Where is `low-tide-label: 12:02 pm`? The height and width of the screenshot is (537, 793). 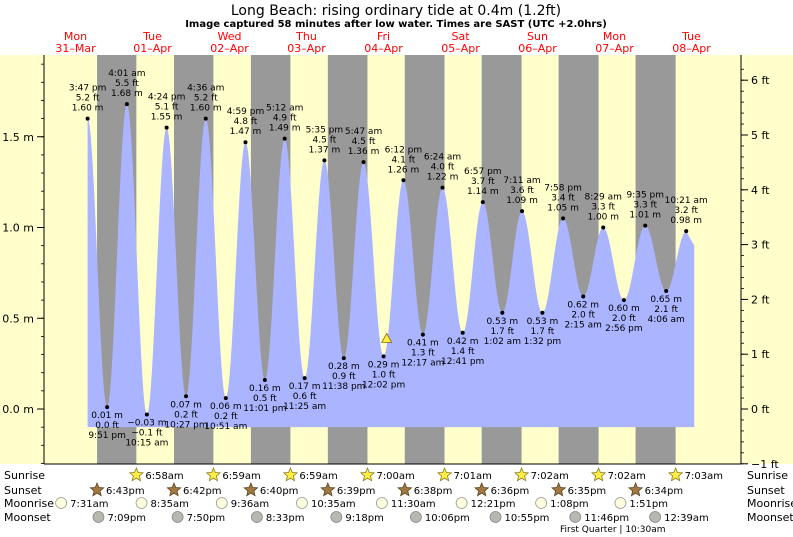 low-tide-label: 12:02 pm is located at coordinates (383, 385).